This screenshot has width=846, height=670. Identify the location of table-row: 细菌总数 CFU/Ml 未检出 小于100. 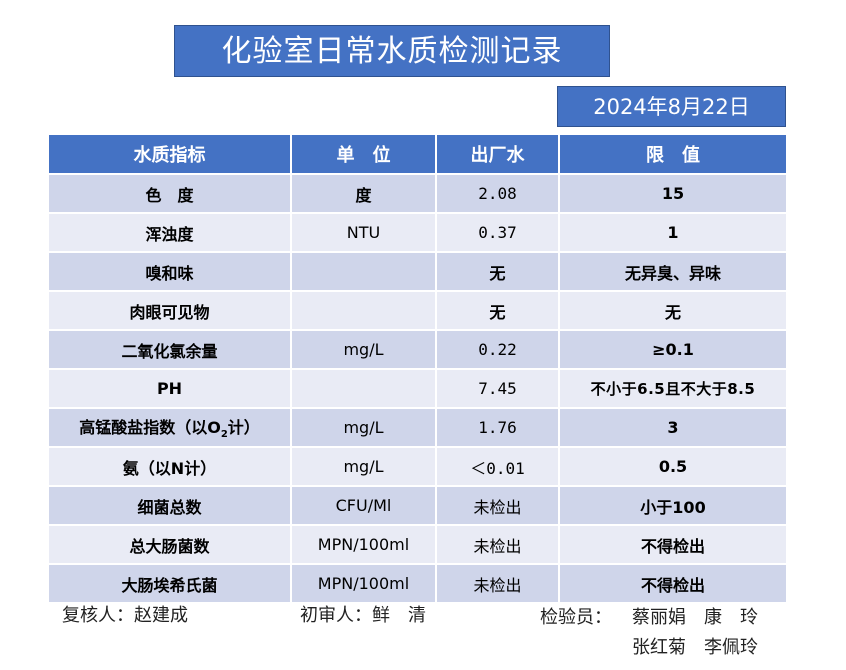
(417, 505).